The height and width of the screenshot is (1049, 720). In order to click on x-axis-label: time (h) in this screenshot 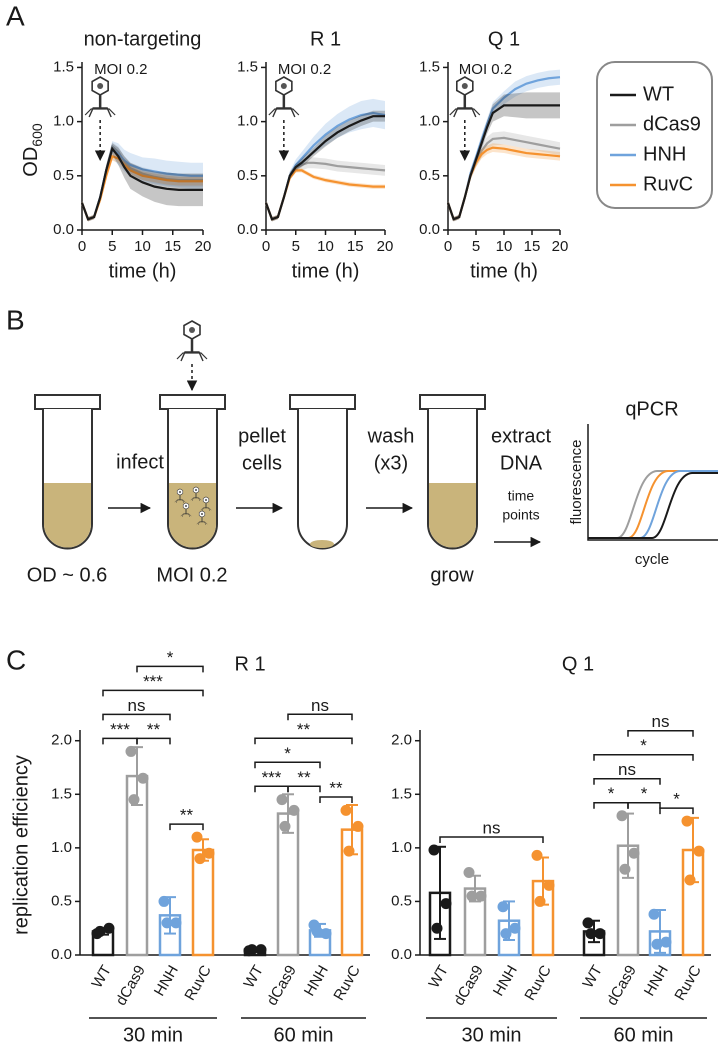, I will do `click(326, 271)`.